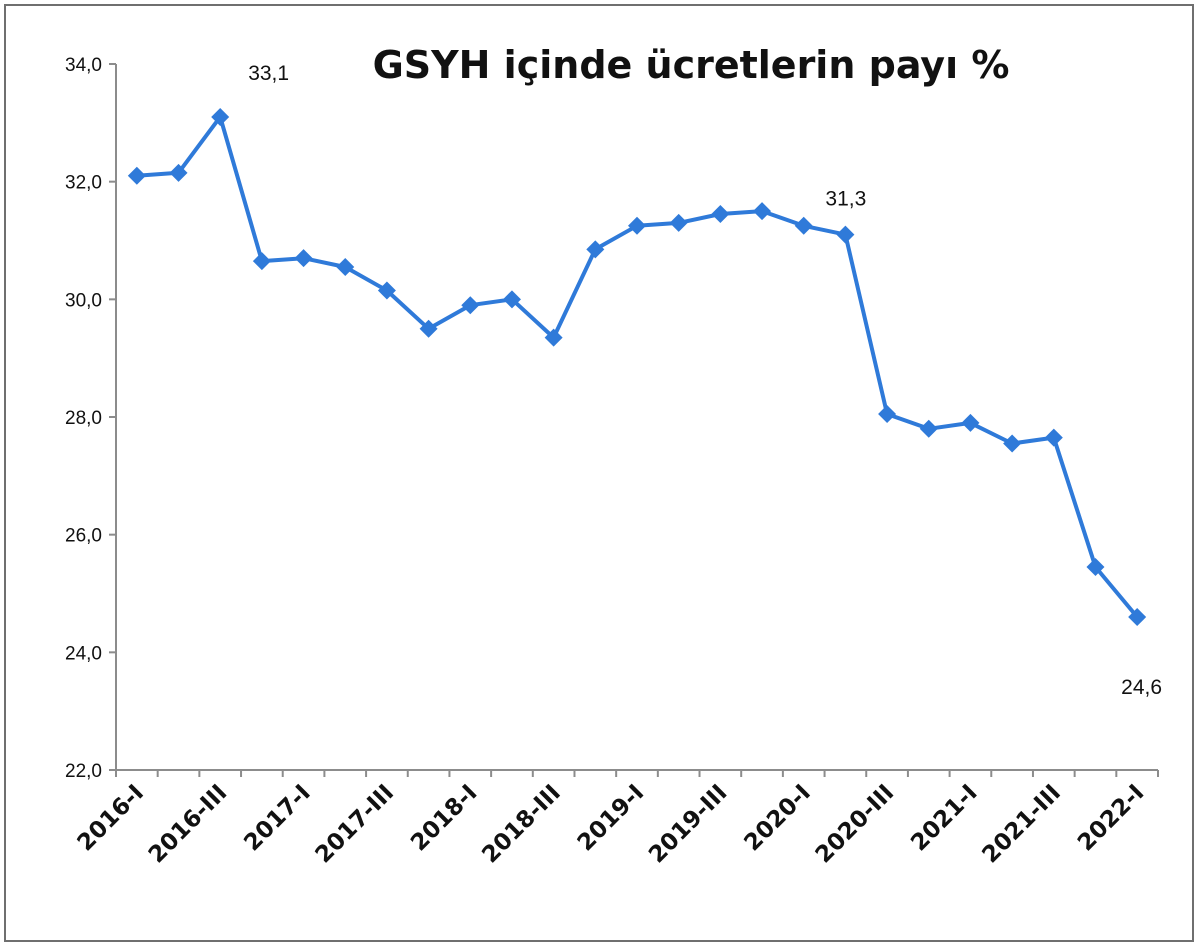 This screenshot has height=949, width=1200. What do you see at coordinates (444, 818) in the screenshot?
I see `x-tick-label: 2018-I` at bounding box center [444, 818].